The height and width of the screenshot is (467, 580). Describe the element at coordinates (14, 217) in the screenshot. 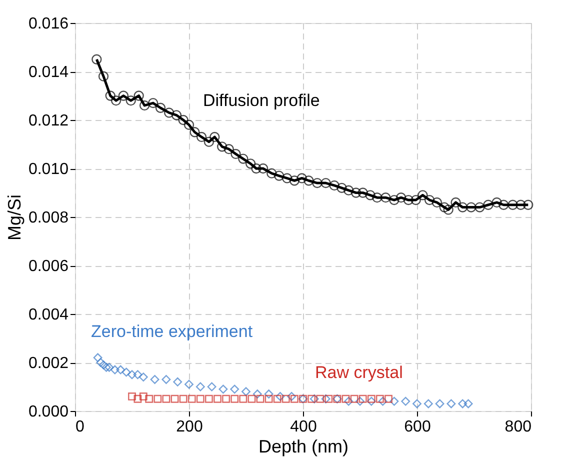

I see `y-axis-title: Mg/Si` at that location.